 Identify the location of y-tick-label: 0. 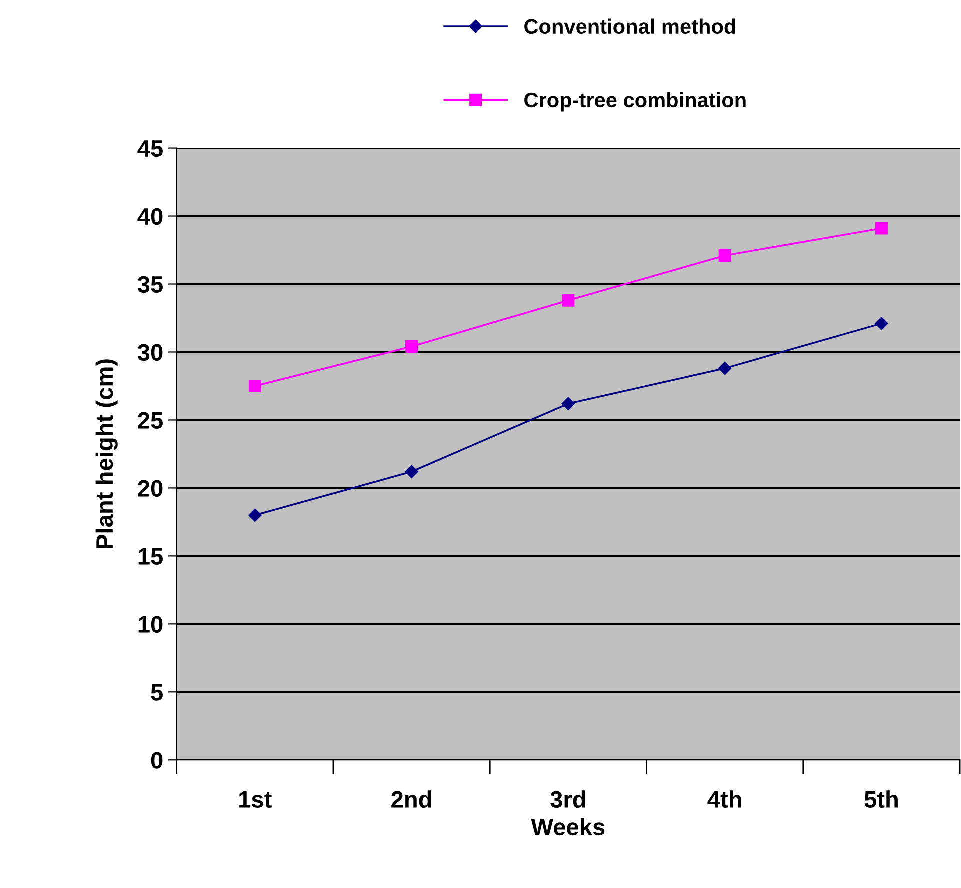
(157, 760).